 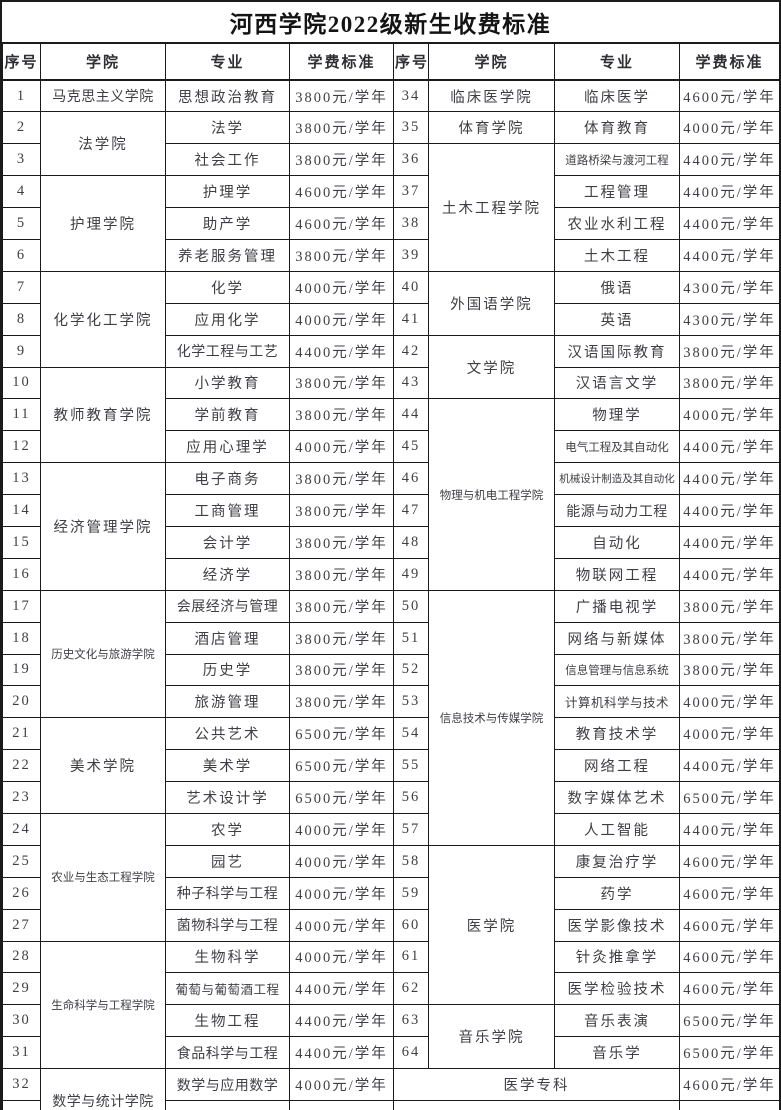 What do you see at coordinates (227, 510) in the screenshot?
I see `major-cell: 工商管理` at bounding box center [227, 510].